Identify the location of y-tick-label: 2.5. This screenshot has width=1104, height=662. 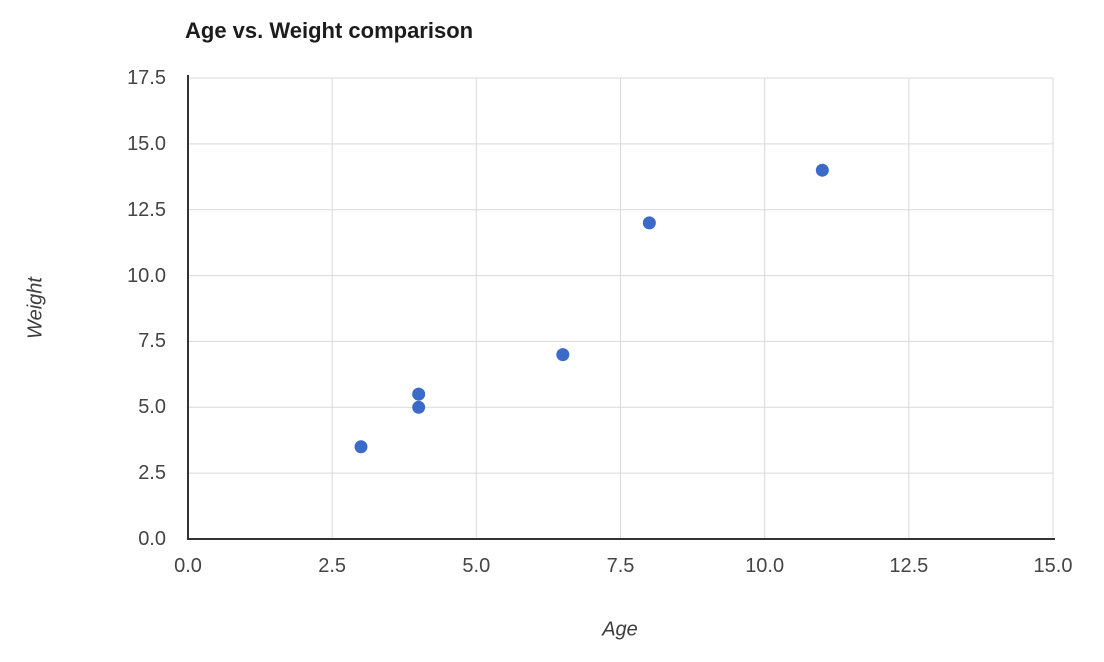
(152, 473).